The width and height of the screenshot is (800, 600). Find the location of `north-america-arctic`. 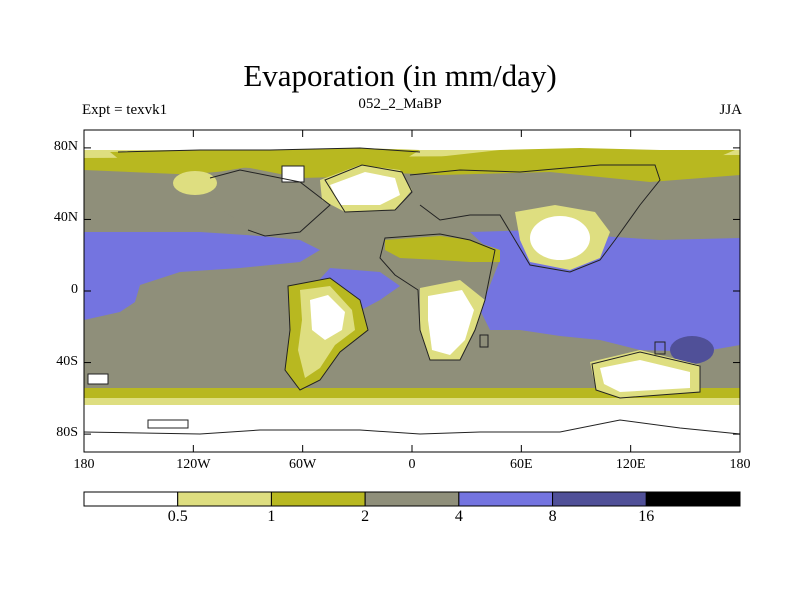

north-america-arctic is located at coordinates (265, 163).